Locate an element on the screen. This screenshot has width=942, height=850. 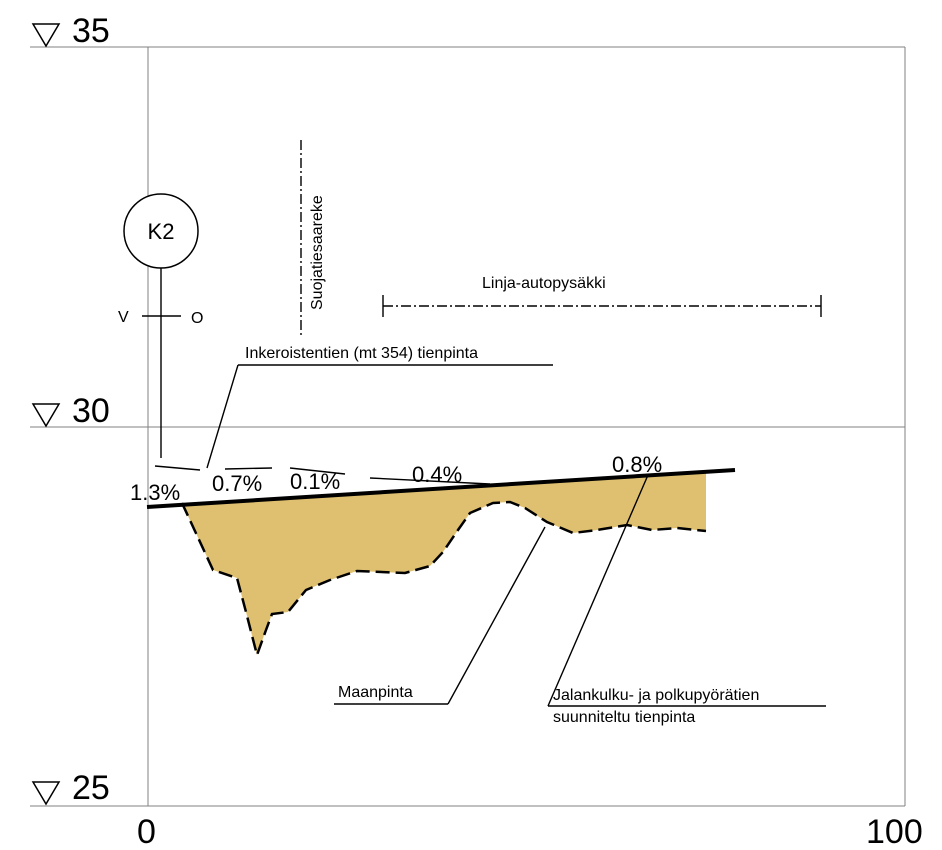
slope-label: 0.4% is located at coordinates (437, 474).